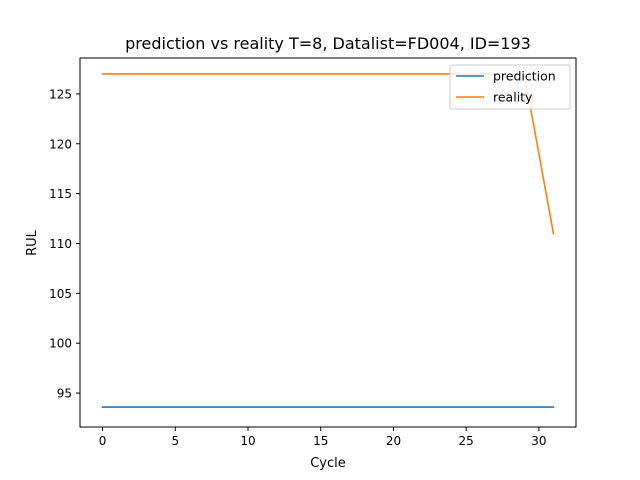 Image resolution: width=640 pixels, height=480 pixels. Describe the element at coordinates (320, 441) in the screenshot. I see `x-tick-label-3: 15` at that location.